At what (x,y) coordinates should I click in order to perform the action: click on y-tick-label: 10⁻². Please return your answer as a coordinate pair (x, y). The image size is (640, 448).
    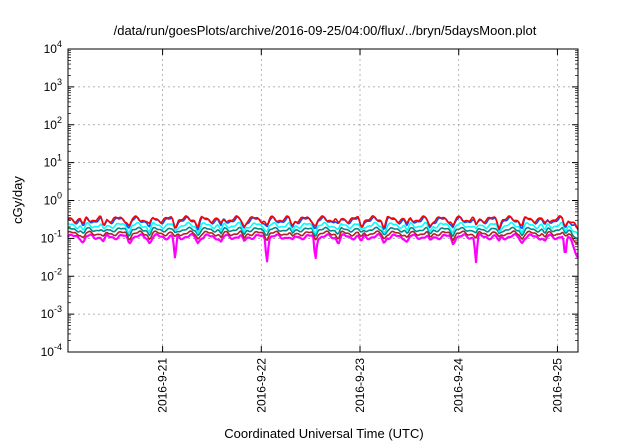
    Looking at the image, I should click on (51, 274).